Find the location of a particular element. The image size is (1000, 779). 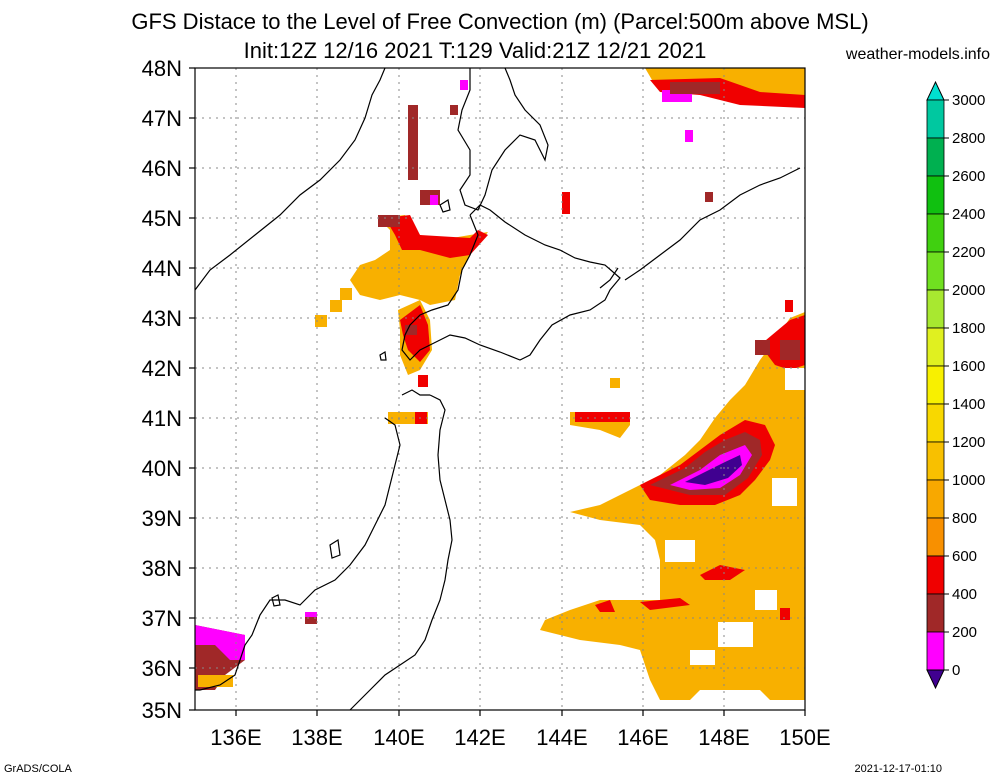

colorbar-label: 2200 is located at coordinates (968, 252).